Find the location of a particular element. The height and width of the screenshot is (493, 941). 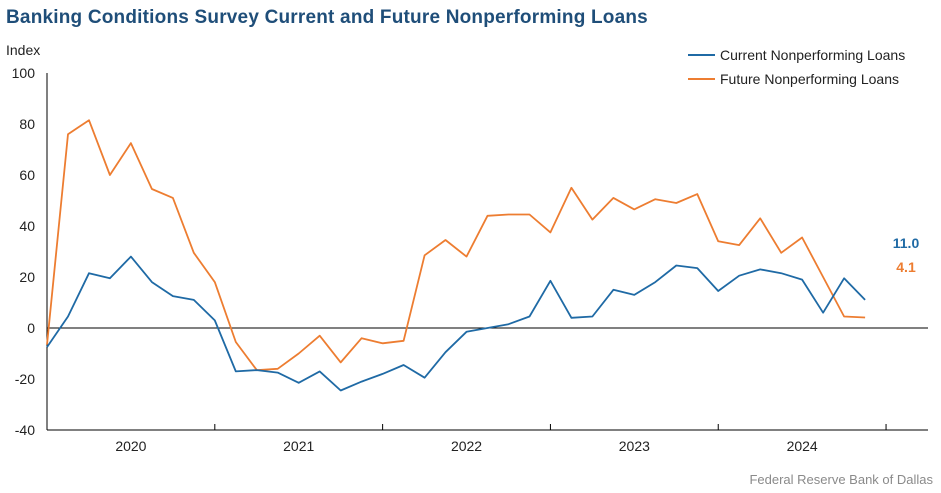

y-tick-label: 100 is located at coordinates (24, 73).